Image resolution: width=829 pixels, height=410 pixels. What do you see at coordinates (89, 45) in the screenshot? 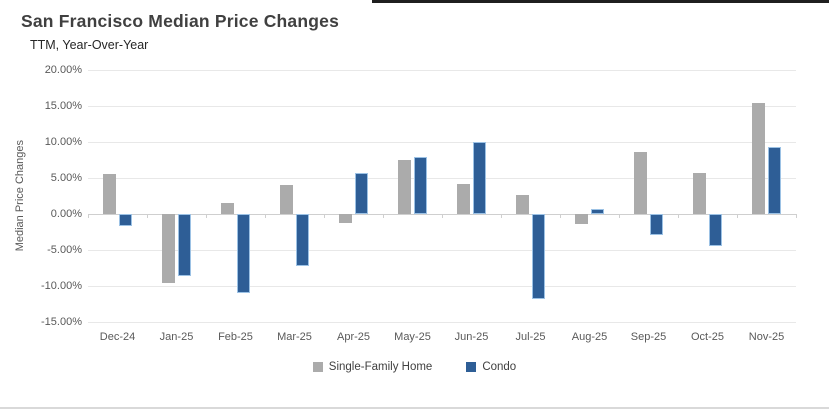
I see `chart-subtitle: TTM, Year-Over-Year` at bounding box center [89, 45].